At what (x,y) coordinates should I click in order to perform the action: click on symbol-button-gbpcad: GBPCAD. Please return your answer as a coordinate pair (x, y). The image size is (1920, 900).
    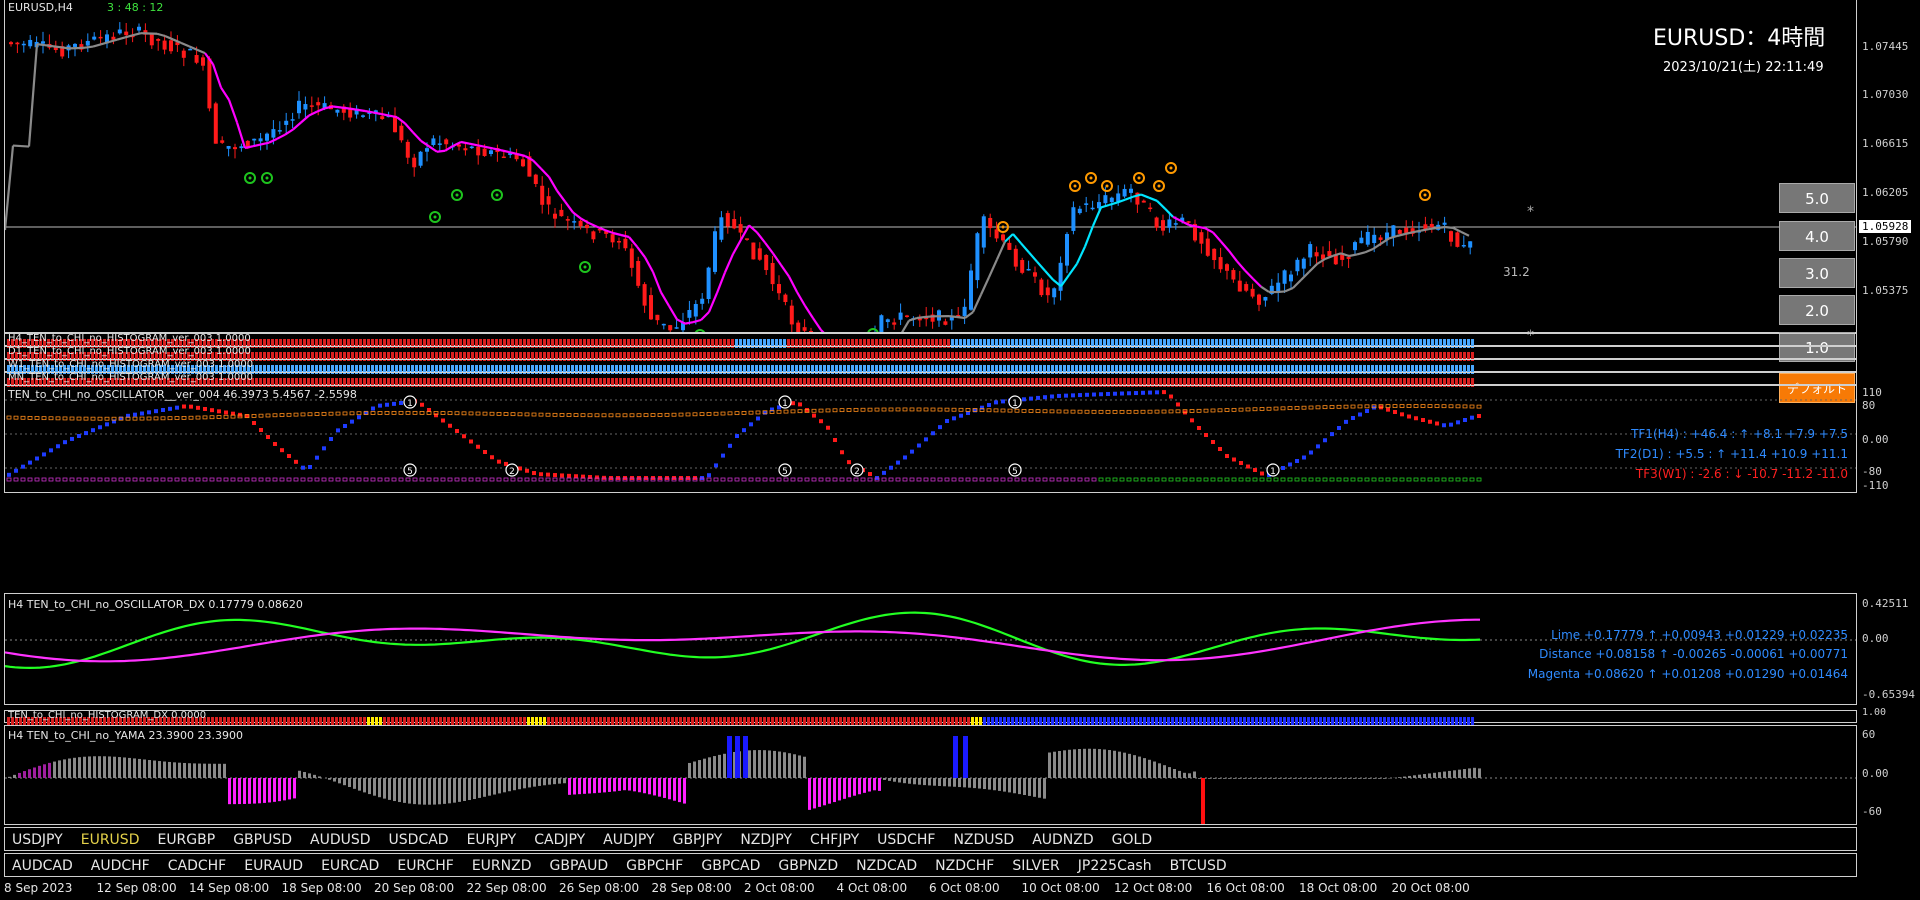
    Looking at the image, I should click on (731, 866).